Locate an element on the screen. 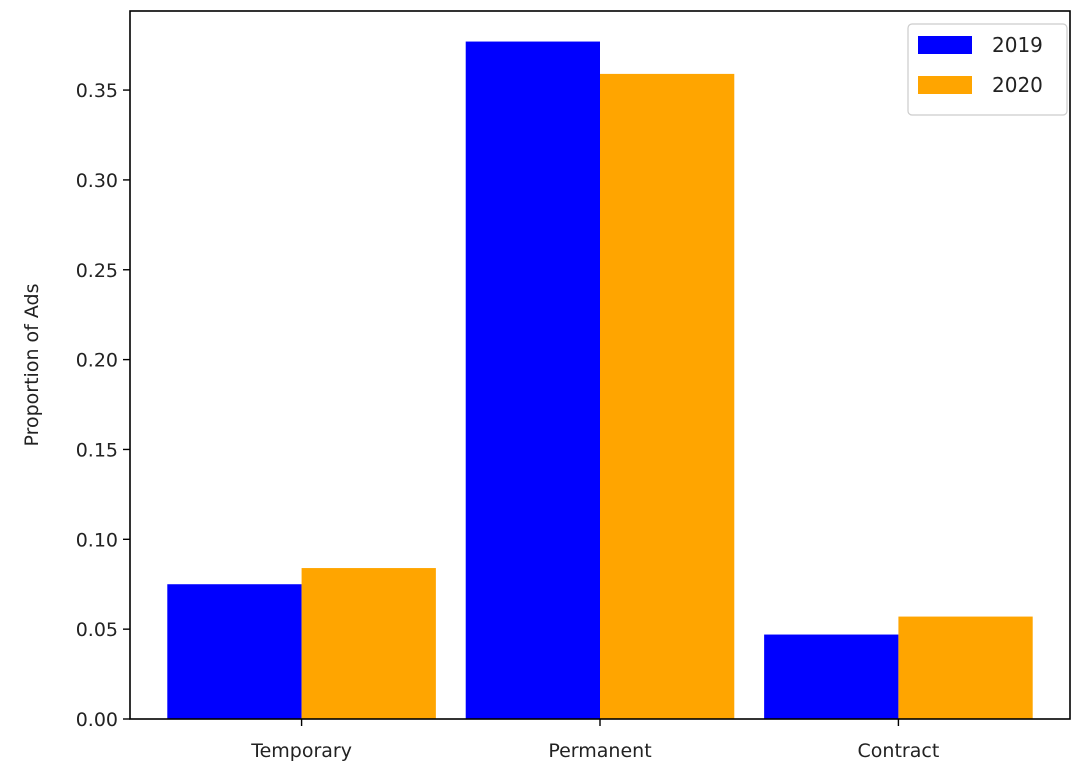 The width and height of the screenshot is (1078, 768). x-tick-label: Permanent is located at coordinates (599, 751).